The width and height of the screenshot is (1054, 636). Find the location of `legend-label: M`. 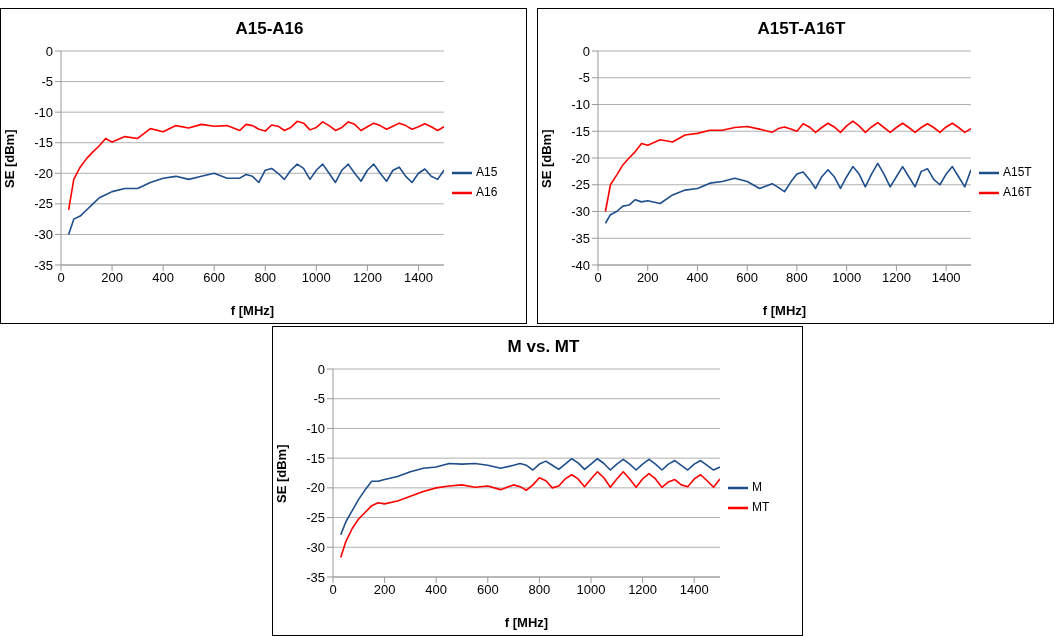

legend-label: M is located at coordinates (757, 487).